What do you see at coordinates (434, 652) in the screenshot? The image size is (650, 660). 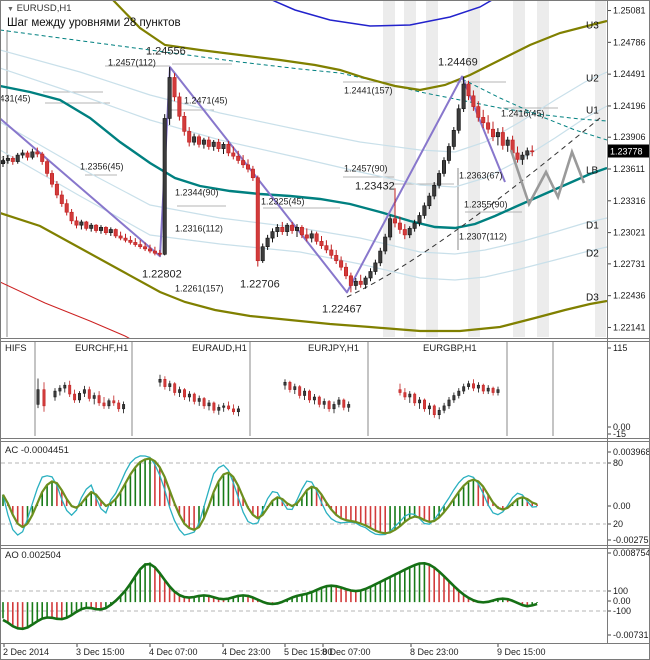 I see `text-label: 8 Dec 23:00` at bounding box center [434, 652].